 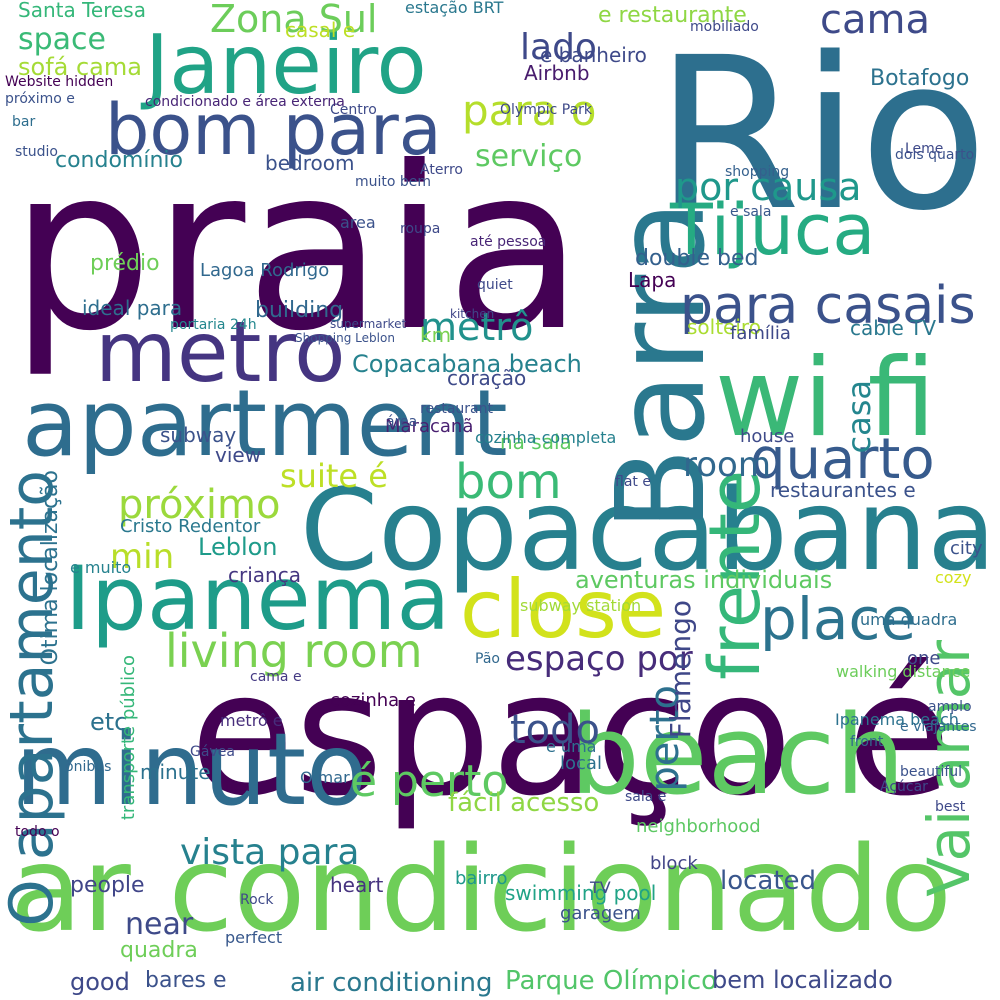 I want to click on cloud-word: O mar, so click(x=325, y=777).